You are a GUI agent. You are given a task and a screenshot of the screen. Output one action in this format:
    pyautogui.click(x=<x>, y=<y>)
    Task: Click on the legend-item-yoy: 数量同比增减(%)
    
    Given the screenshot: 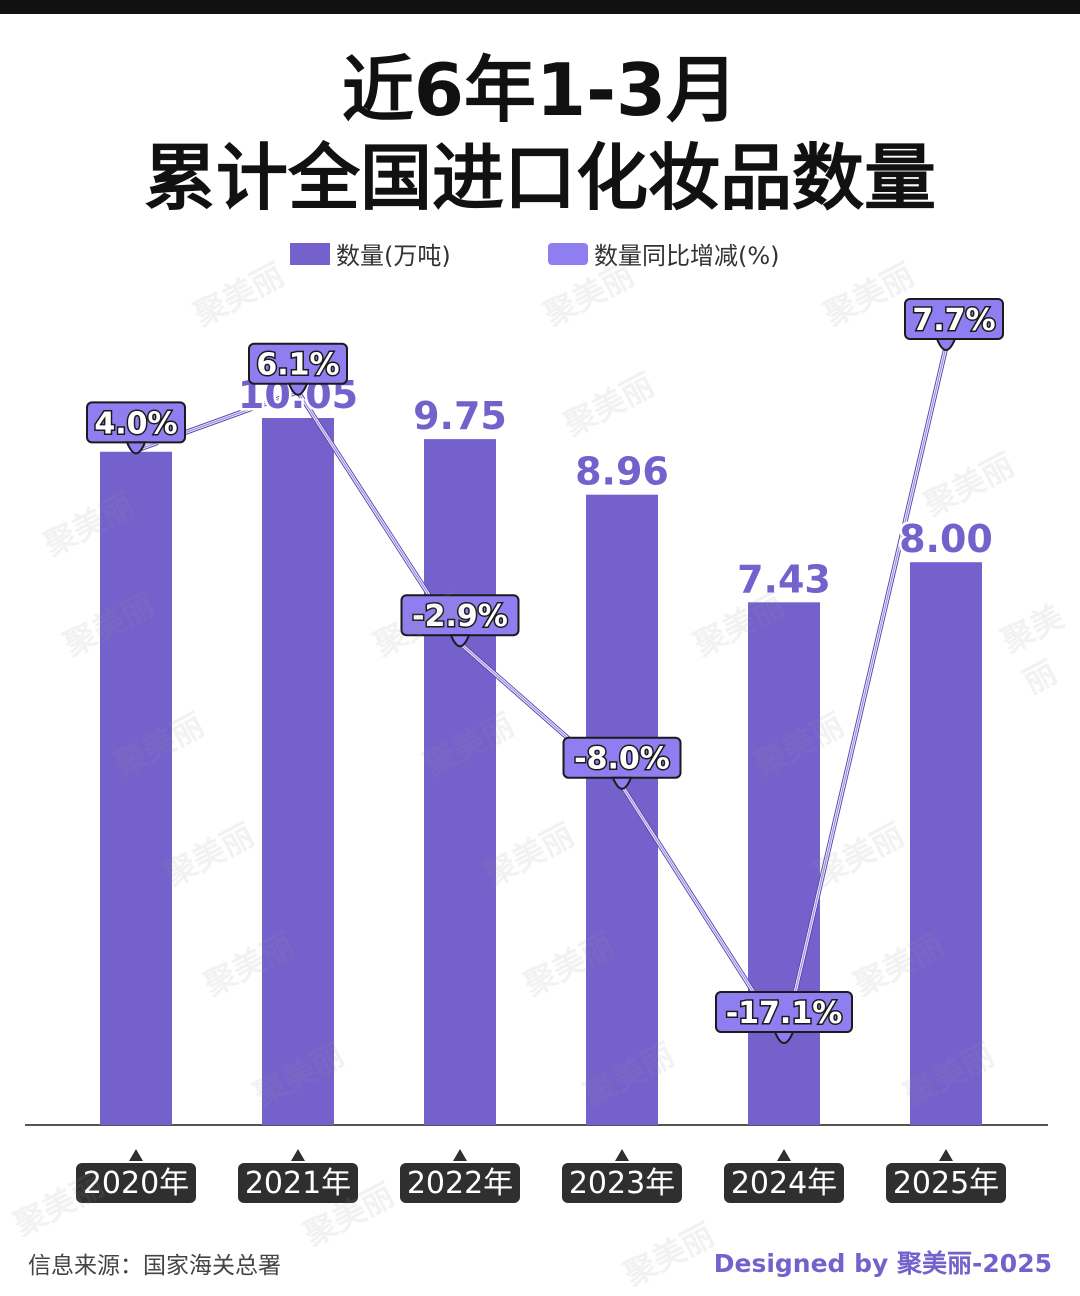 What is the action you would take?
    pyautogui.click(x=664, y=253)
    